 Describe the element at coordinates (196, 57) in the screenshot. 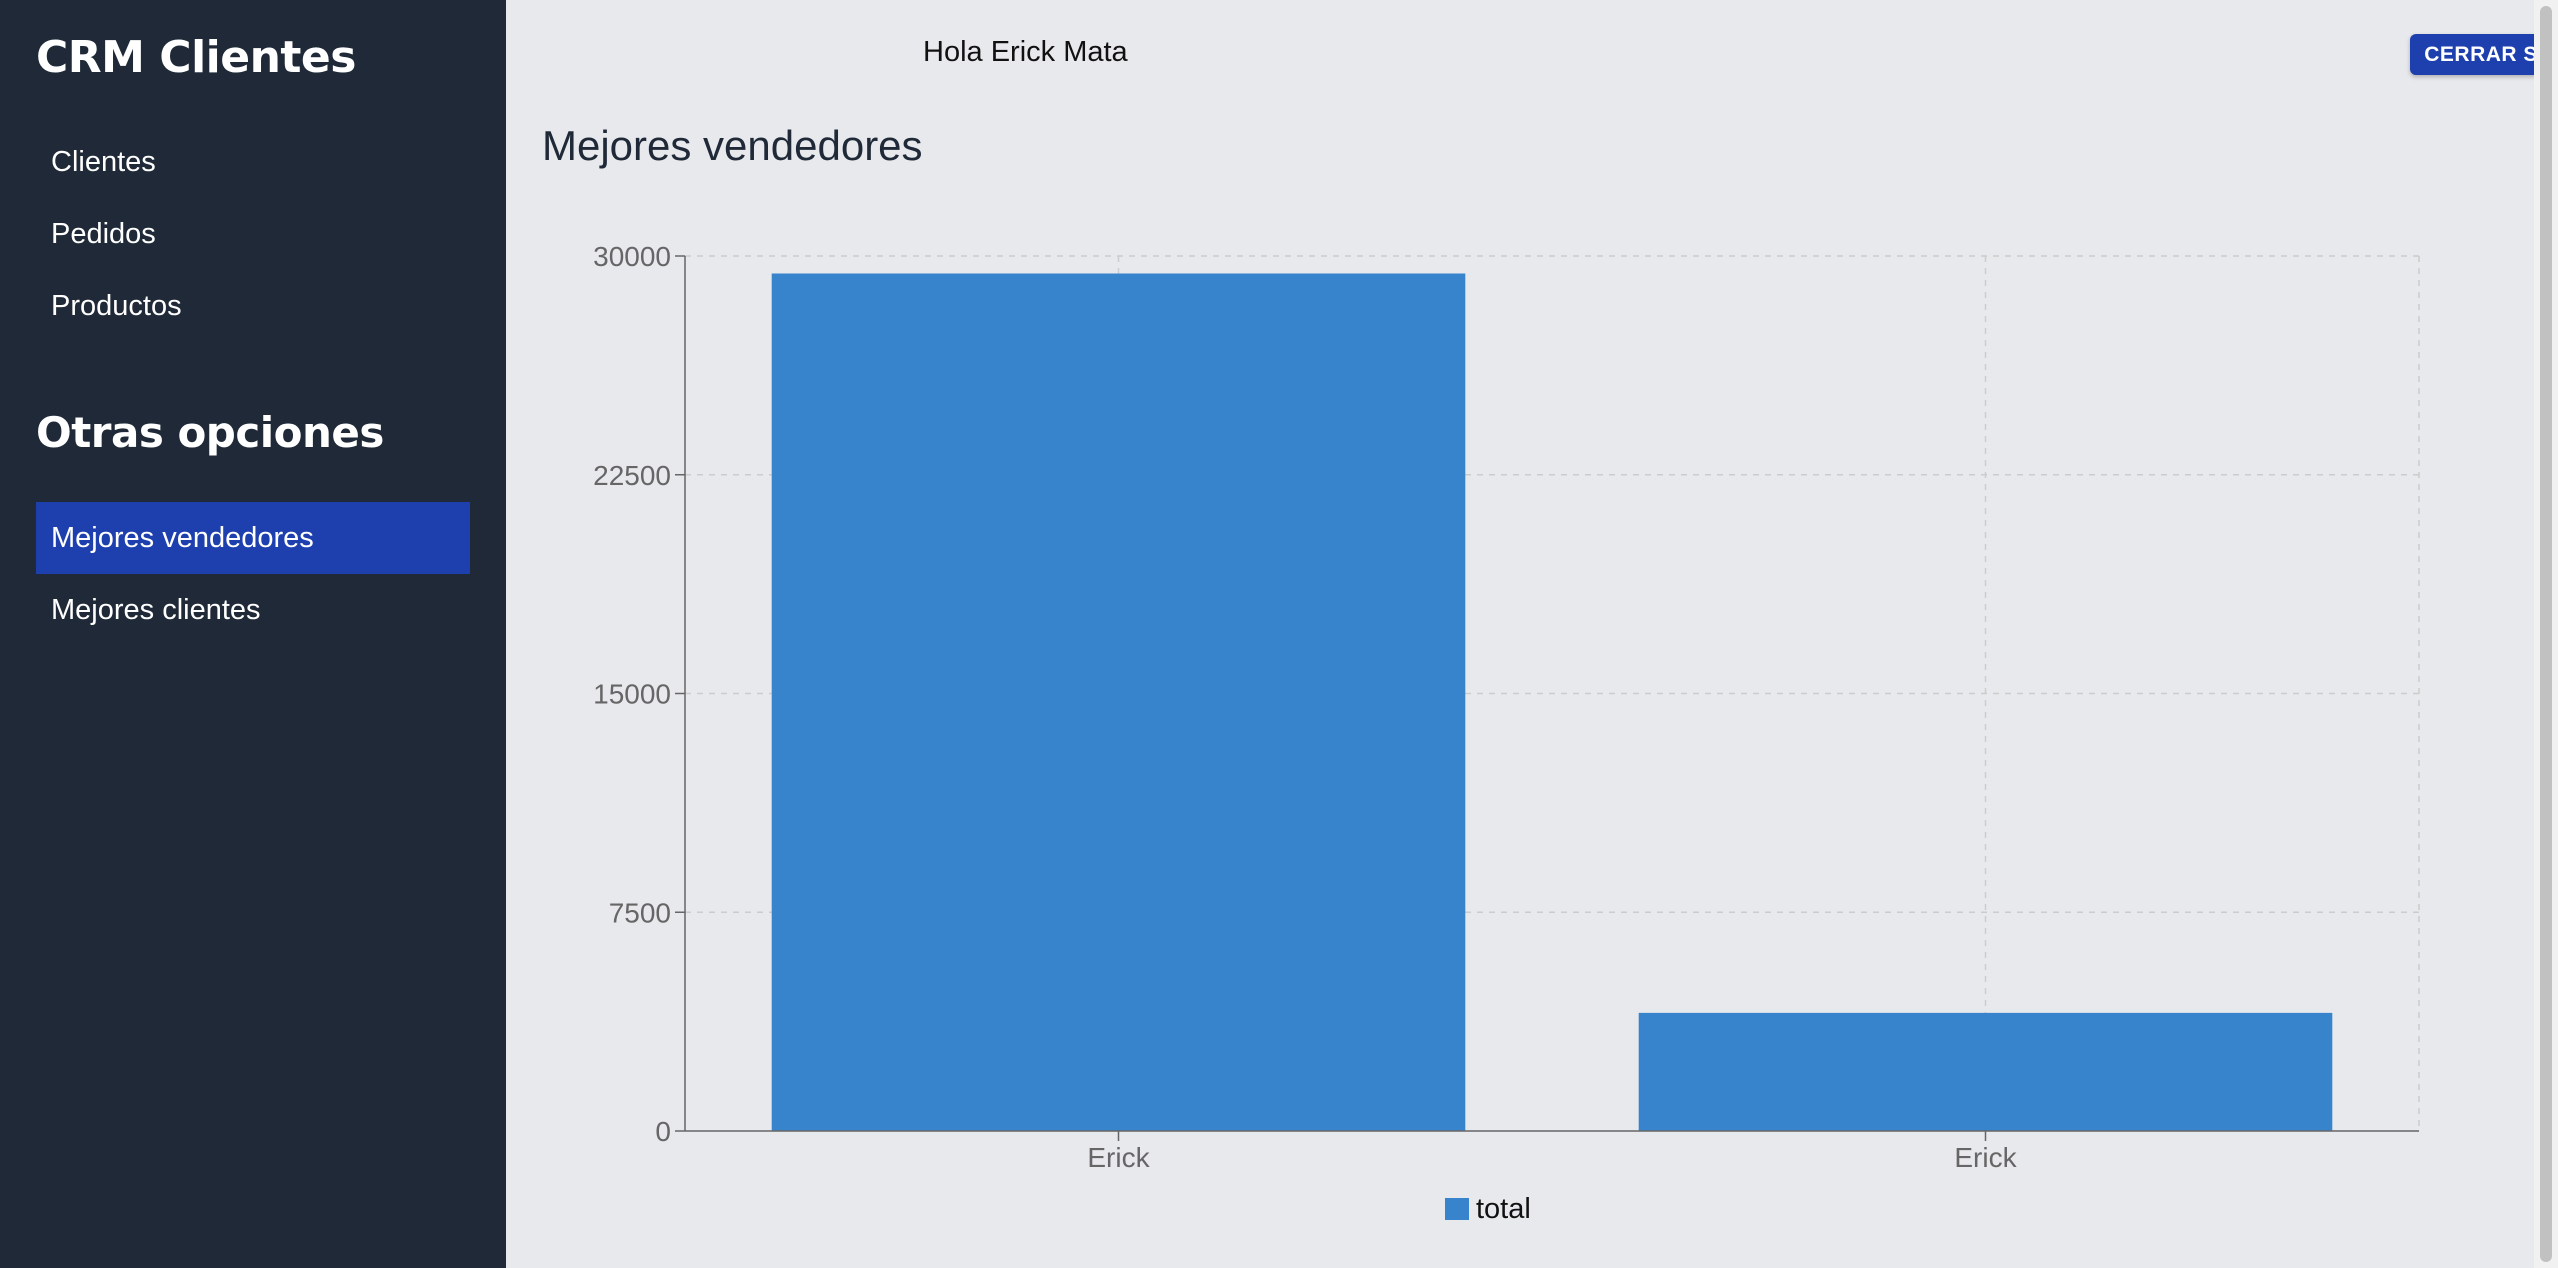

I see `brand-title: CRM Clientes` at that location.